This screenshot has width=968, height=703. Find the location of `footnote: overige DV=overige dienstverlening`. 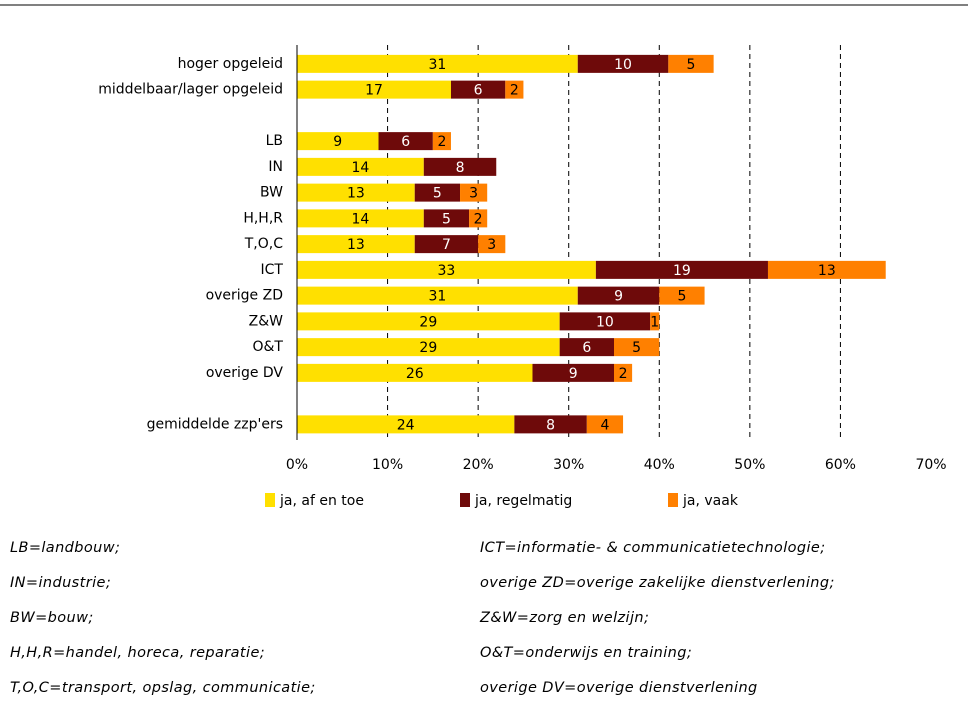

footnote: overige DV=overige dienstverlening is located at coordinates (619, 688).